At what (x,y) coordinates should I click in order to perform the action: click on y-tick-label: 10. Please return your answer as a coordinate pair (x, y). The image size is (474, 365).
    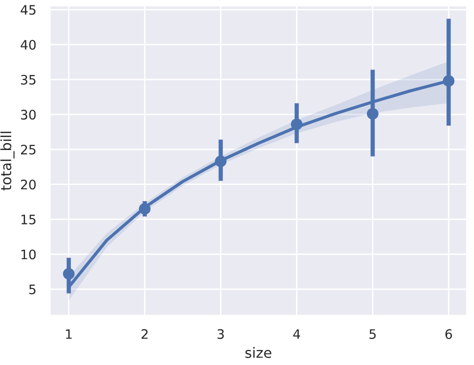
    Looking at the image, I should click on (28, 255).